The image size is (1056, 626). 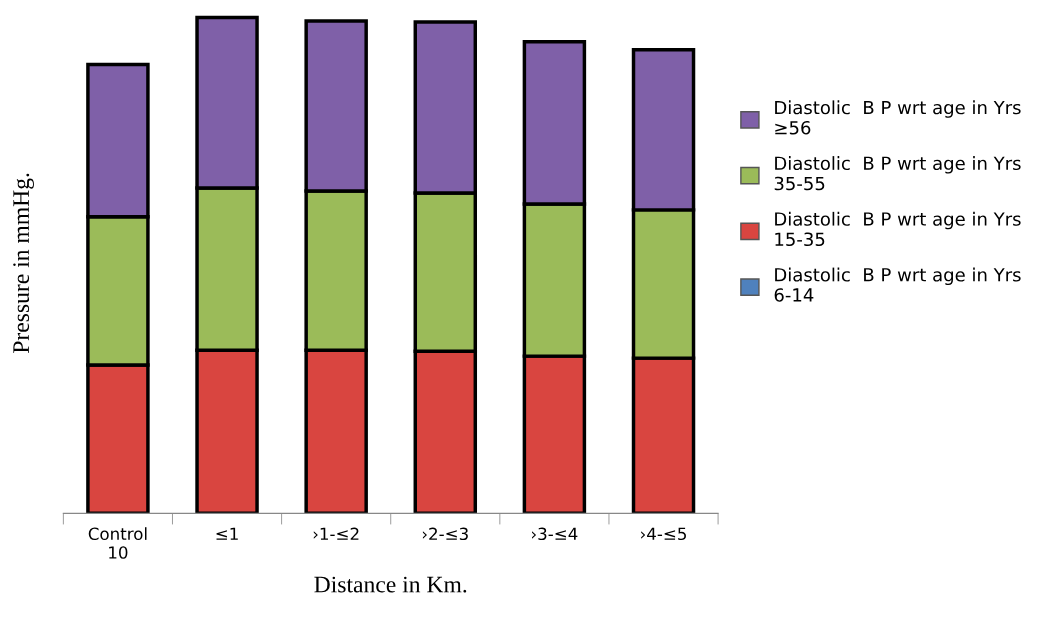 What do you see at coordinates (663, 534) in the screenshot?
I see `x-tick-label: ›4-≤5` at bounding box center [663, 534].